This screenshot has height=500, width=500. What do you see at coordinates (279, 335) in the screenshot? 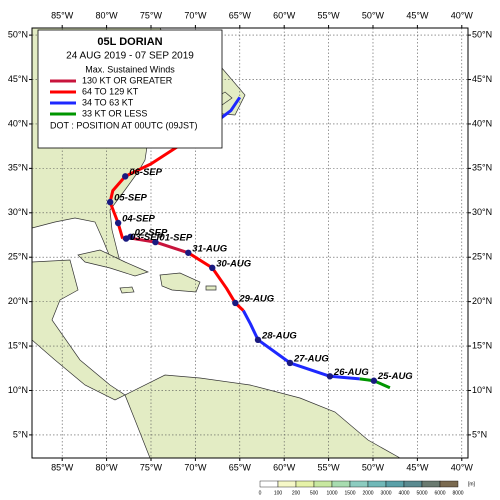
I see `date-label: 28-AUG` at bounding box center [279, 335].